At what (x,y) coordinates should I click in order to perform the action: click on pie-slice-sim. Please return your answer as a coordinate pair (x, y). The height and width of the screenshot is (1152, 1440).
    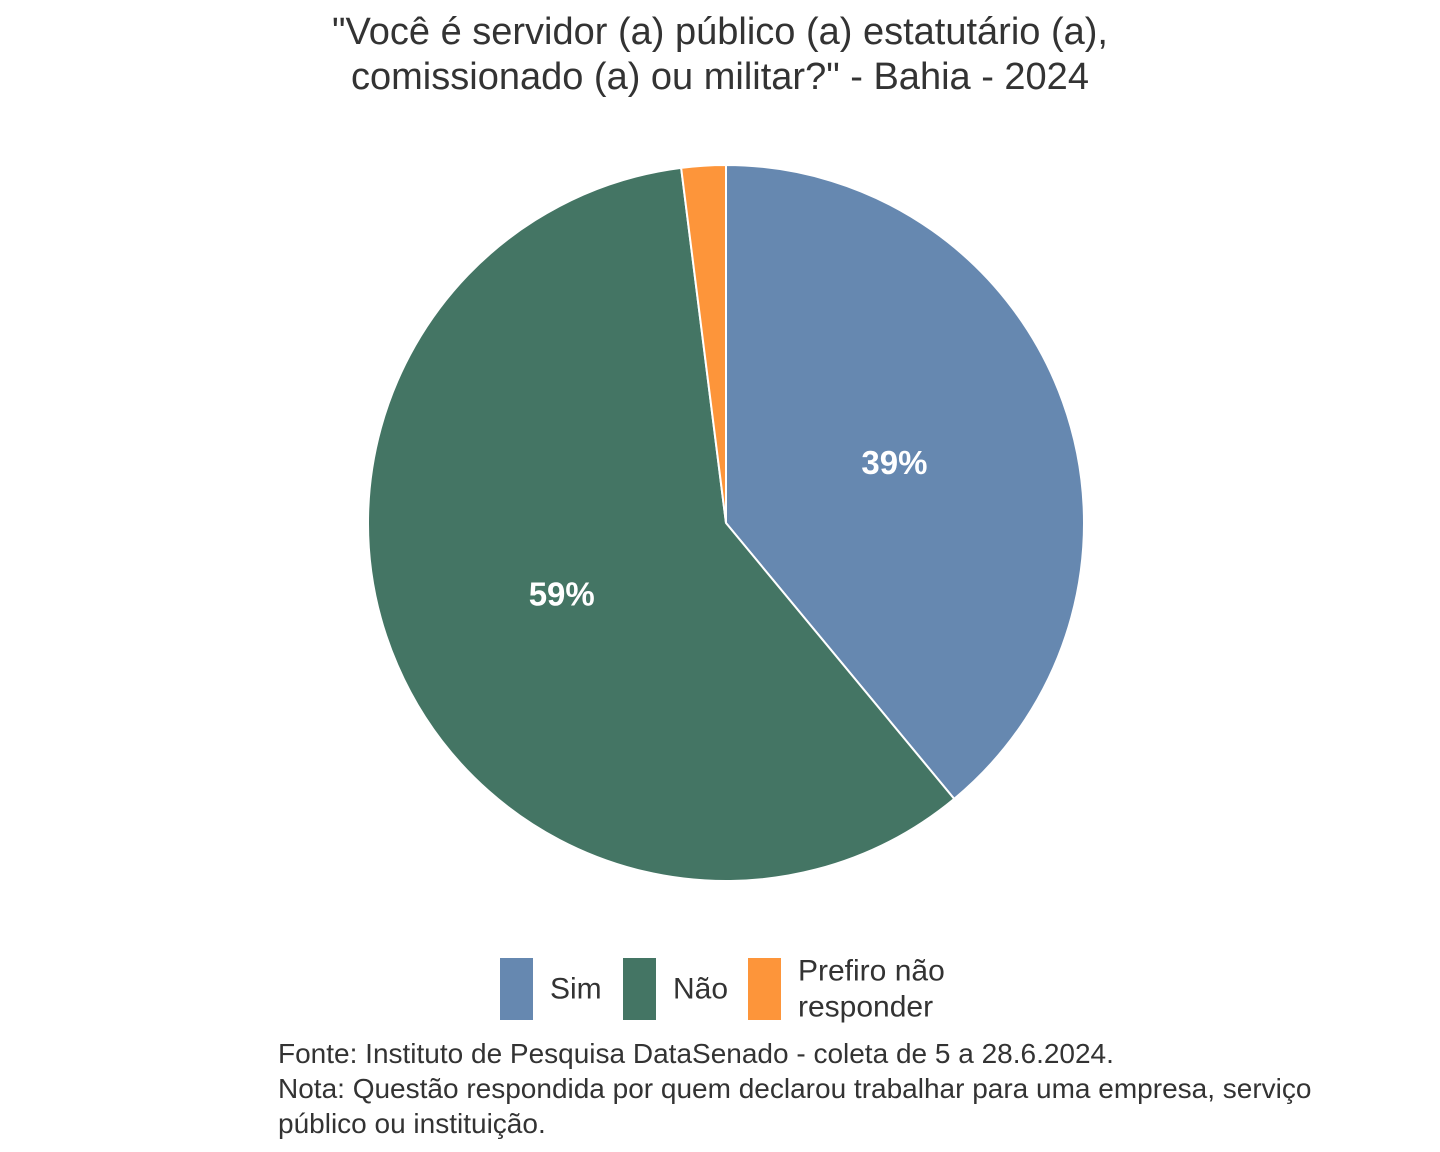
    Looking at the image, I should click on (905, 482).